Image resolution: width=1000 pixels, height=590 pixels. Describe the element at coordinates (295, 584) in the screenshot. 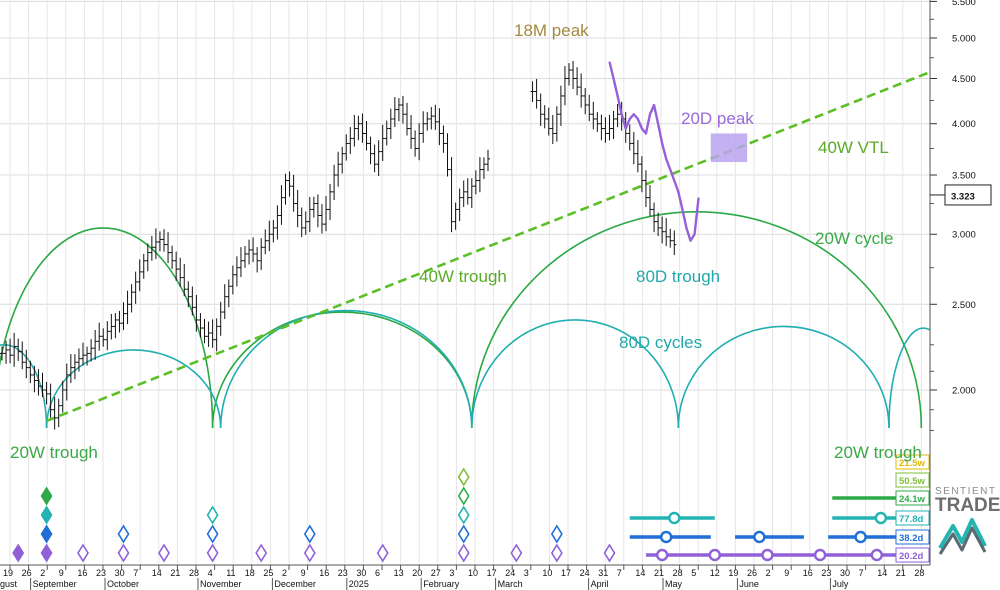

I see `x-month-label: December` at that location.